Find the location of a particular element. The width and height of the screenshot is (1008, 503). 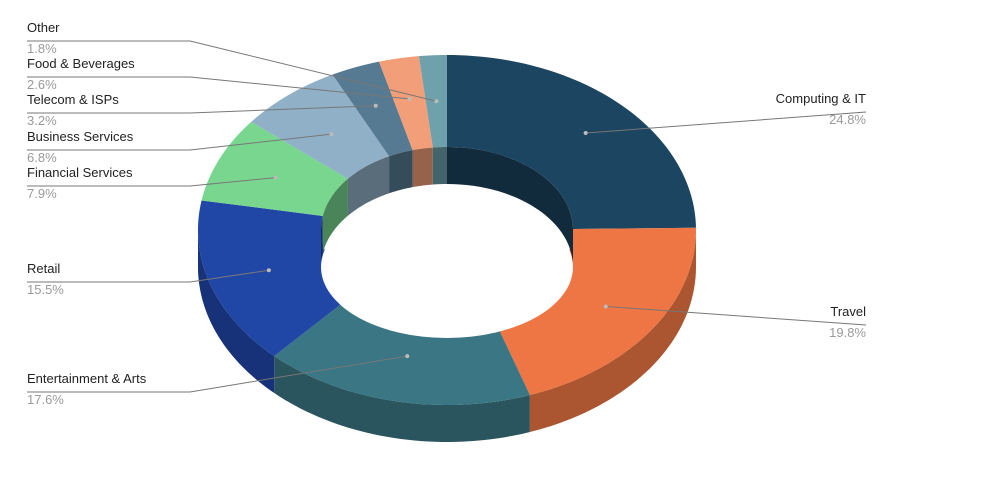

slice-category-label: Other is located at coordinates (43, 27).